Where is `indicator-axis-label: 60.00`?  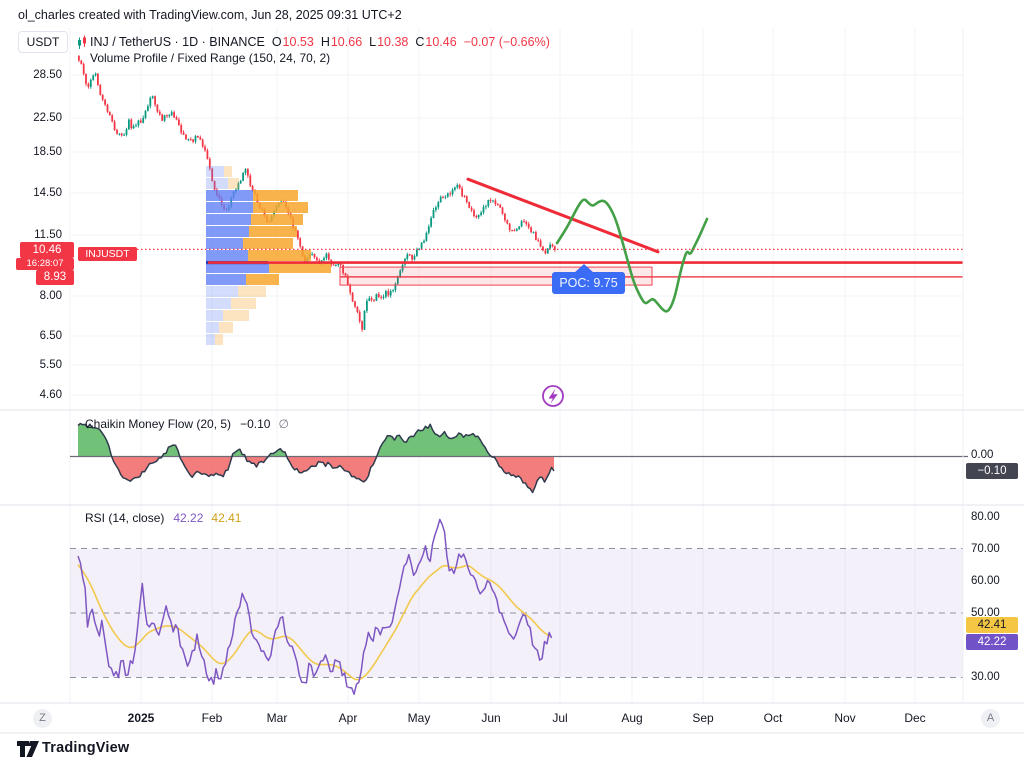 indicator-axis-label: 60.00 is located at coordinates (985, 581).